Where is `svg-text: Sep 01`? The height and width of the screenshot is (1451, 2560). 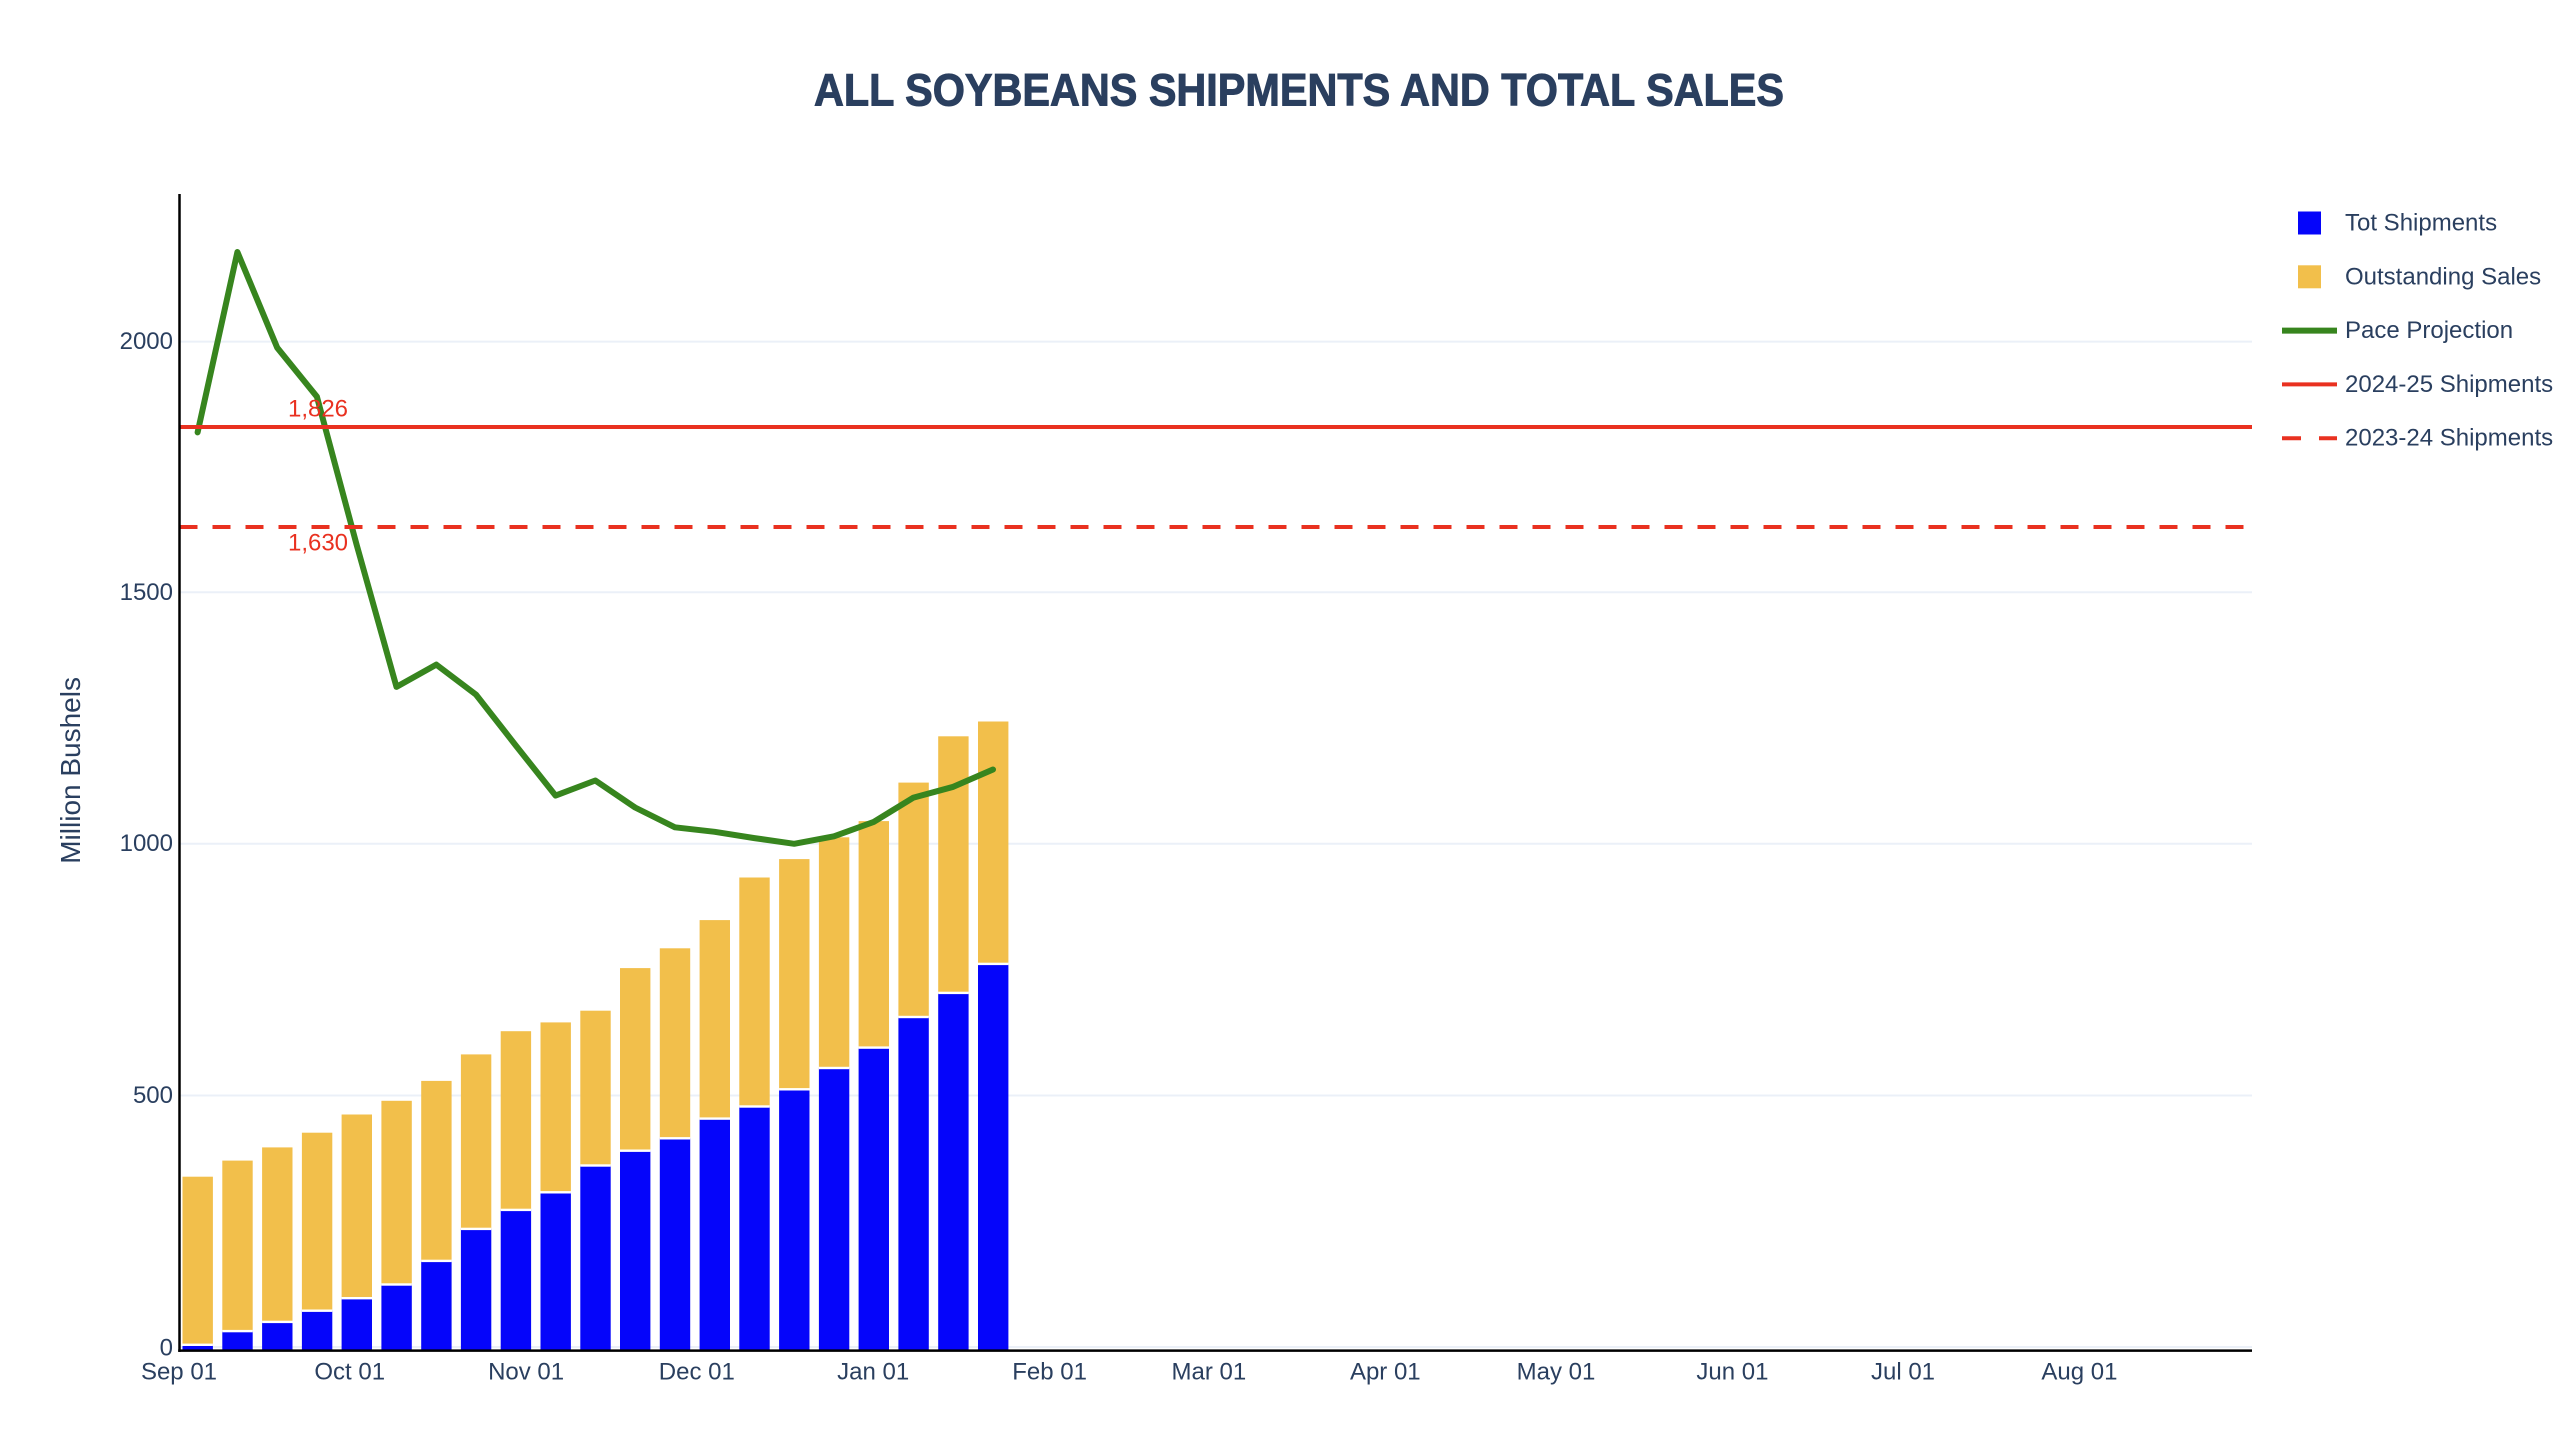 svg-text: Sep 01 is located at coordinates (179, 1372).